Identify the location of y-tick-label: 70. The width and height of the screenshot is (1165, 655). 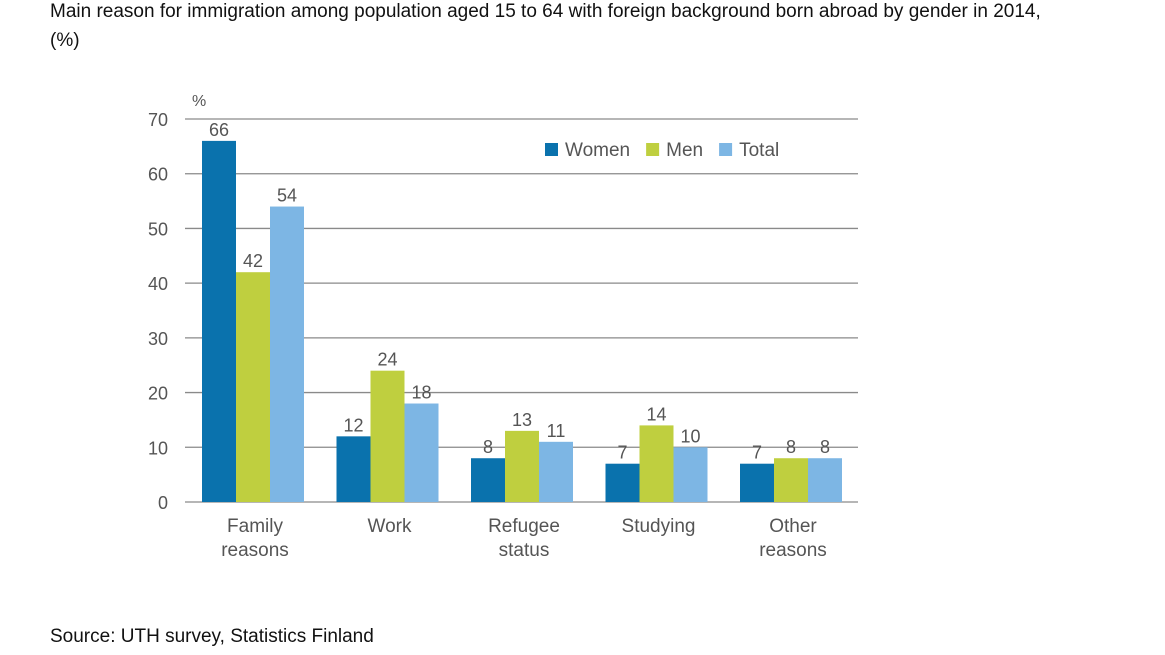
(158, 120).